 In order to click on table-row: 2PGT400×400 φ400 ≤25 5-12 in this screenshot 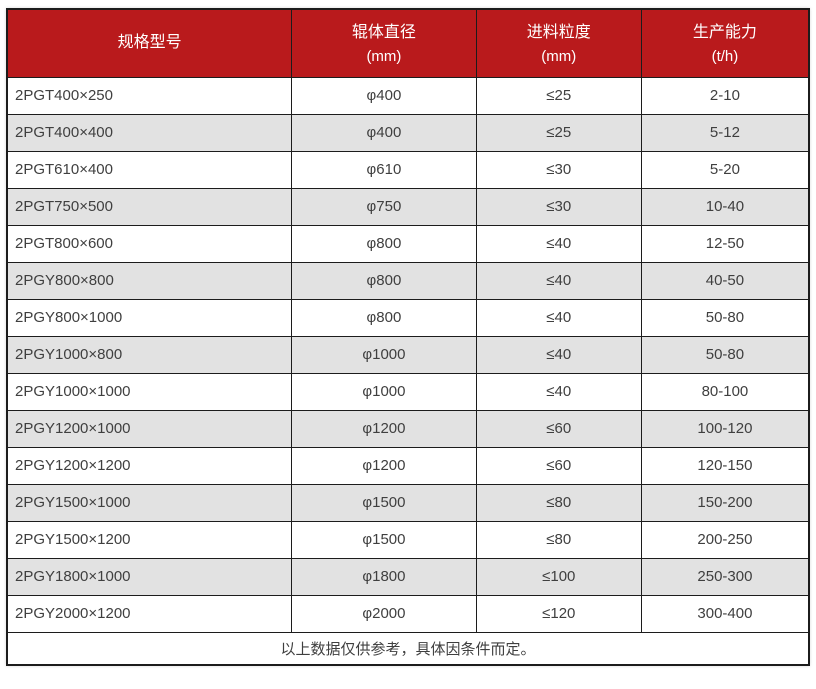, I will do `click(408, 132)`.